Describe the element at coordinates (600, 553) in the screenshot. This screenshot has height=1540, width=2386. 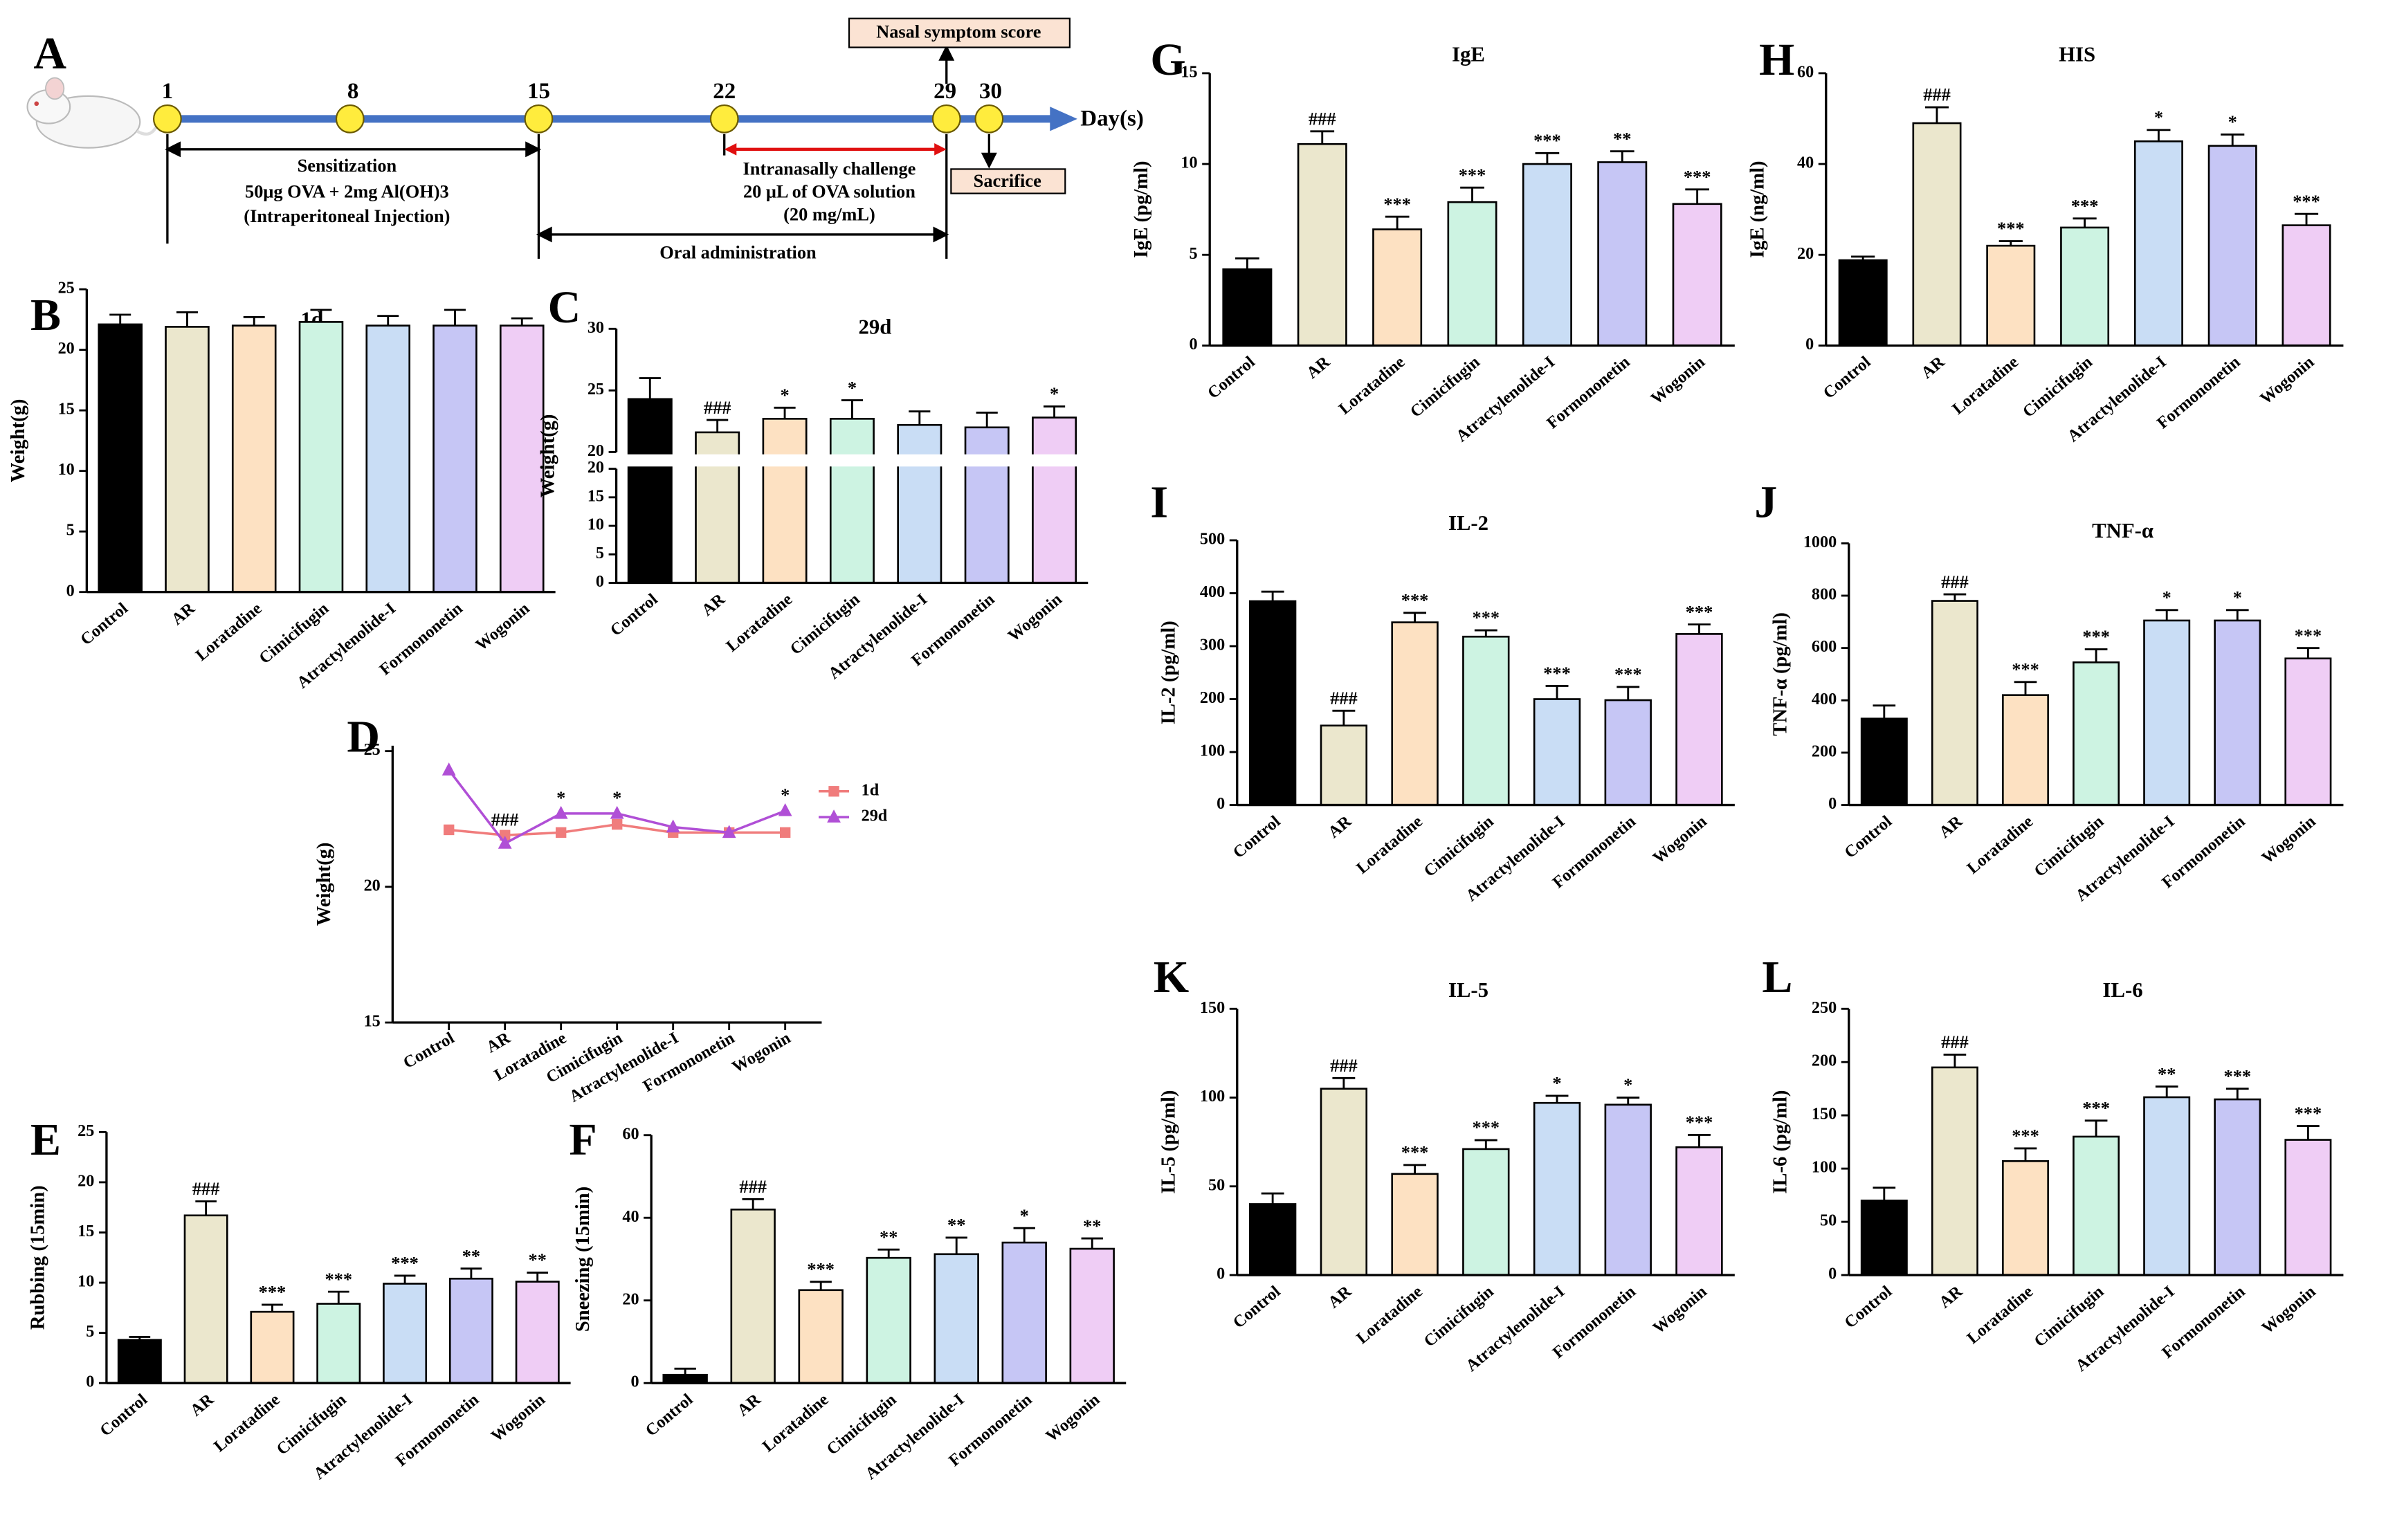
I see `y-tick-label: 5` at that location.